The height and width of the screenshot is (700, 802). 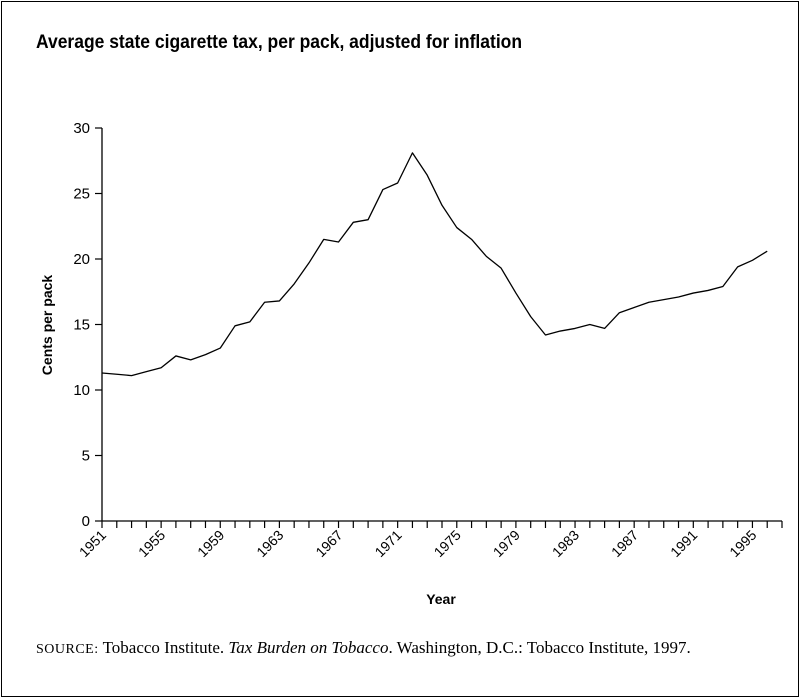 What do you see at coordinates (151, 543) in the screenshot?
I see `x-tick-label: 1955` at bounding box center [151, 543].